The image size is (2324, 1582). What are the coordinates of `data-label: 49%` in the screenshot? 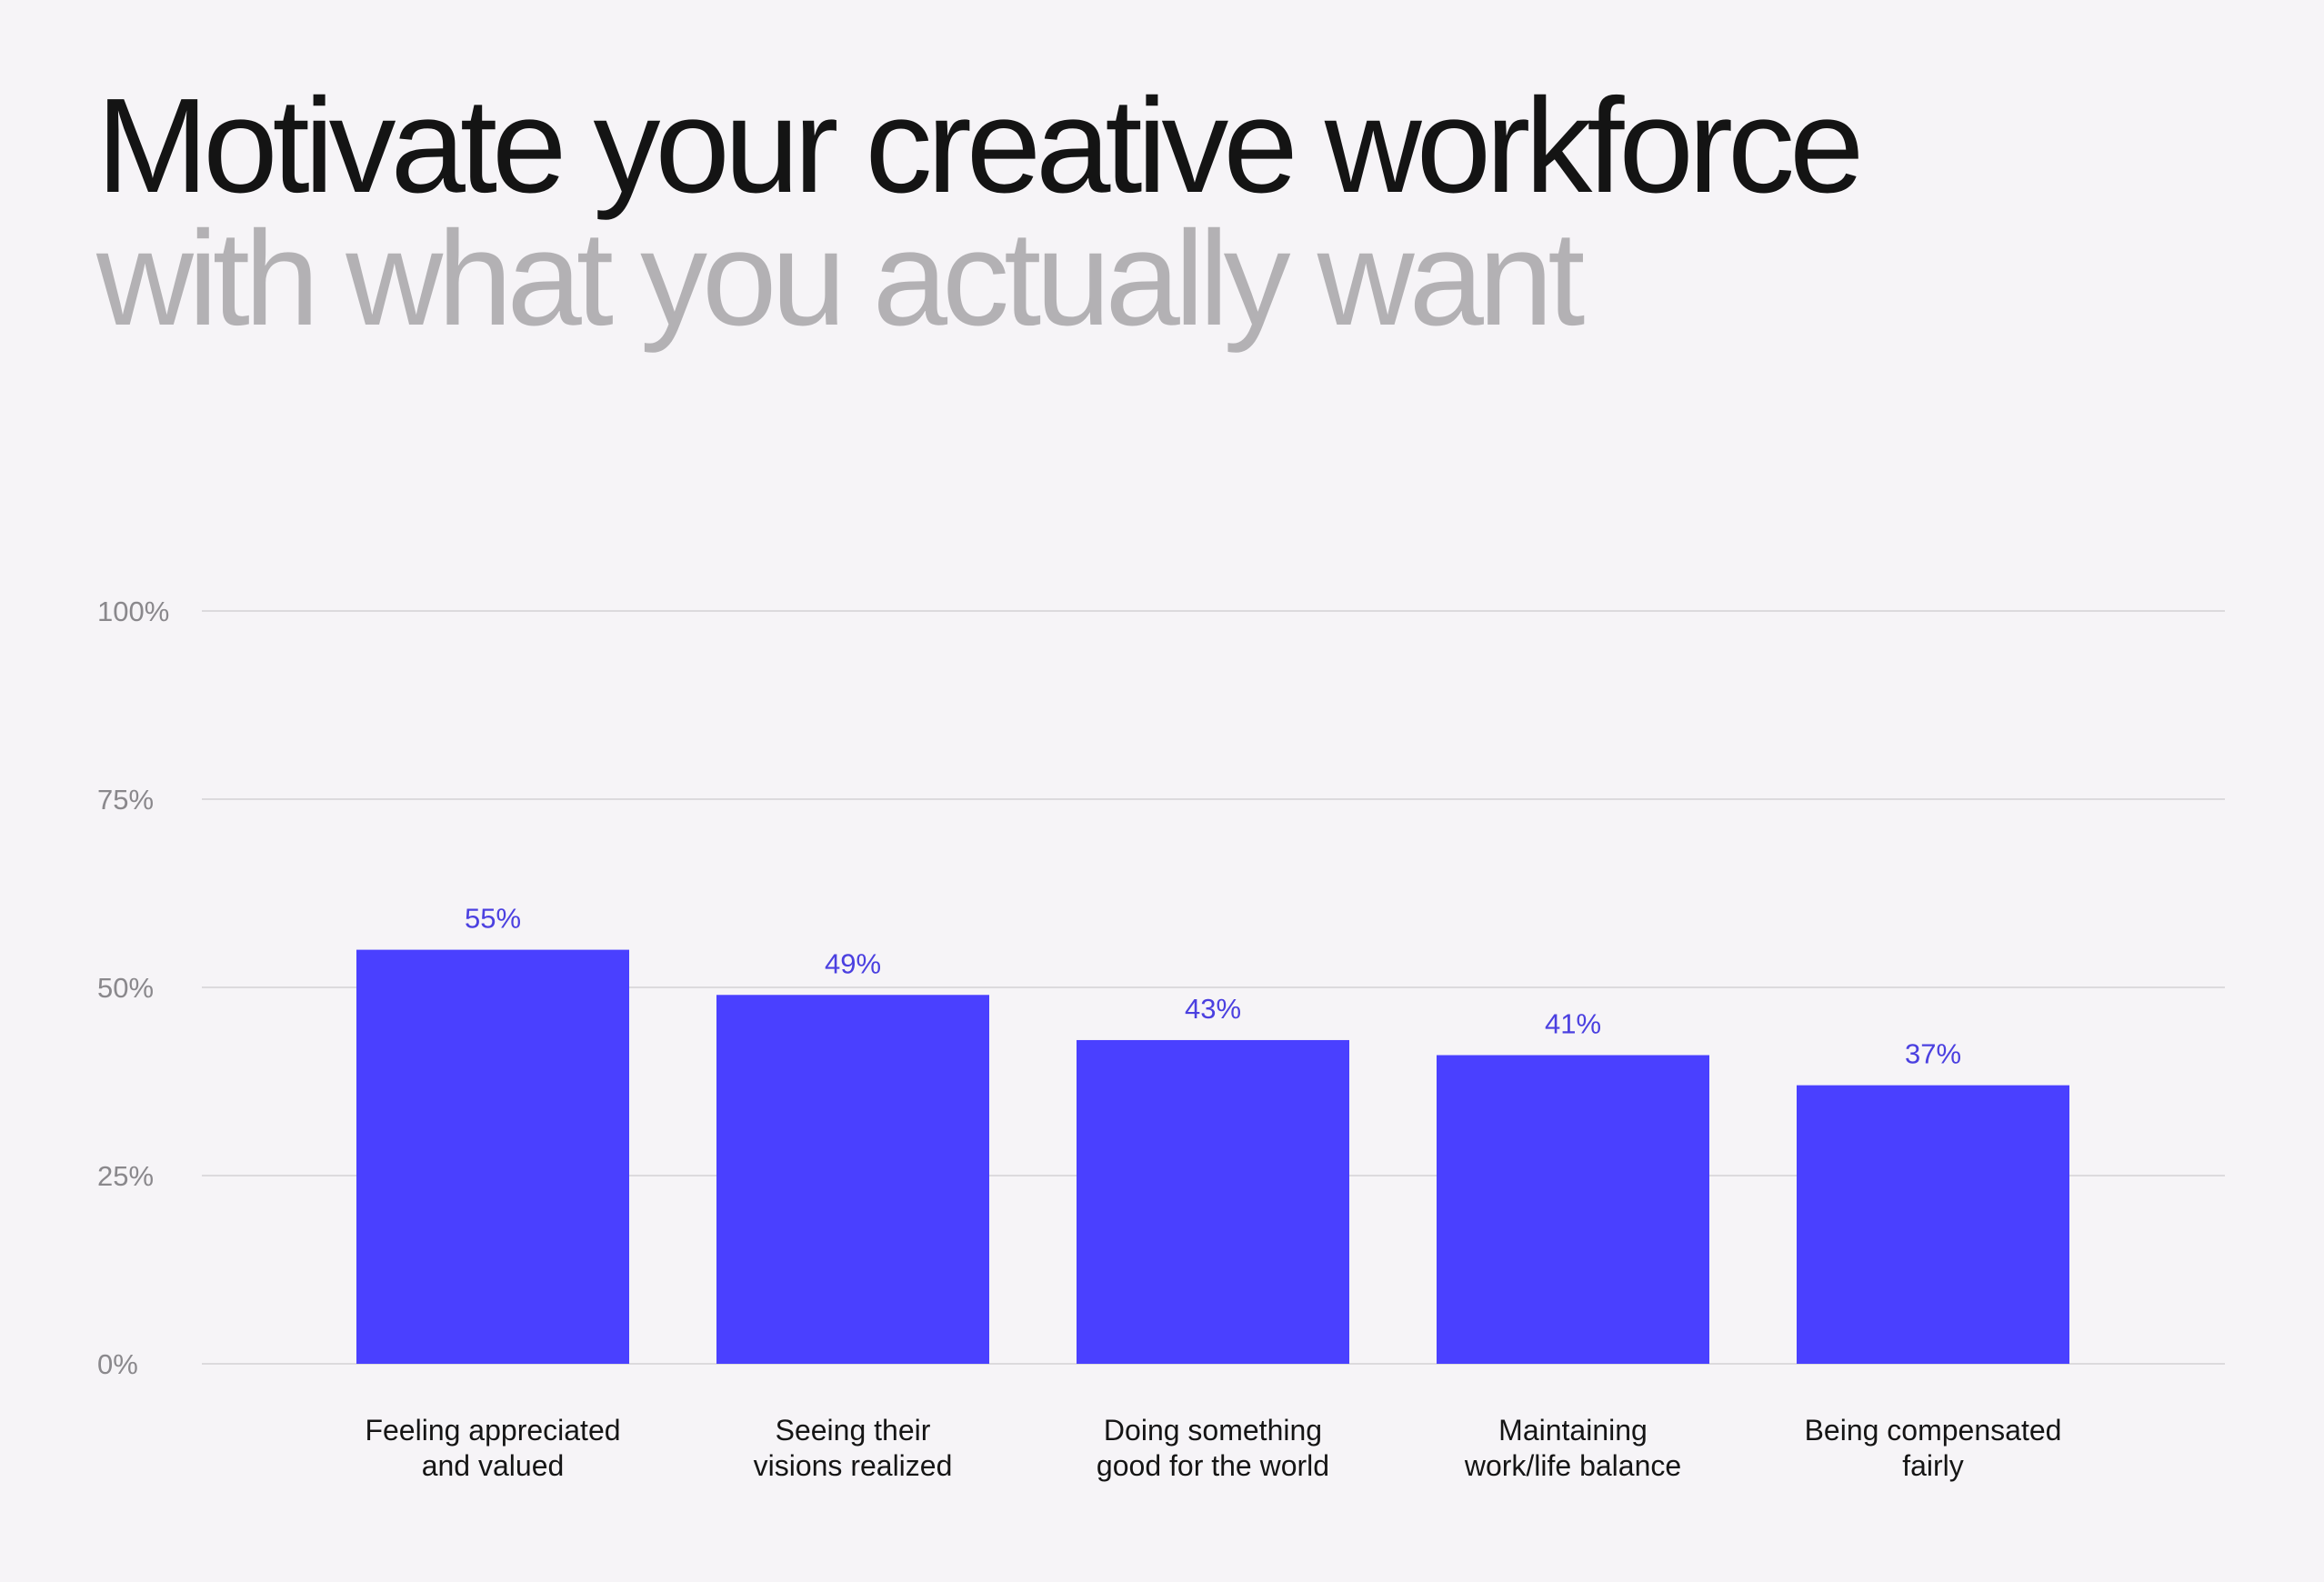 It's located at (853, 963).